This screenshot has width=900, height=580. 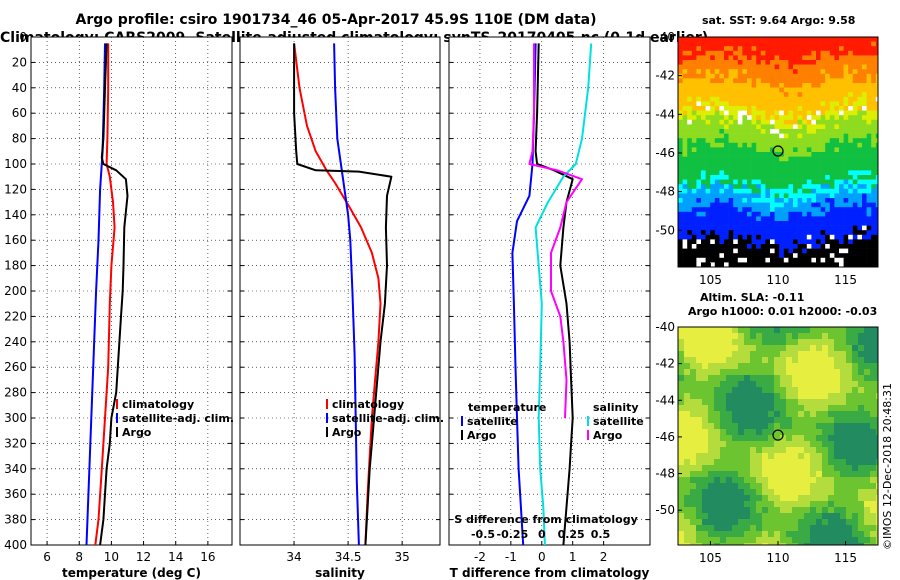 I want to click on depth-tick-label: 260, so click(x=15, y=367).